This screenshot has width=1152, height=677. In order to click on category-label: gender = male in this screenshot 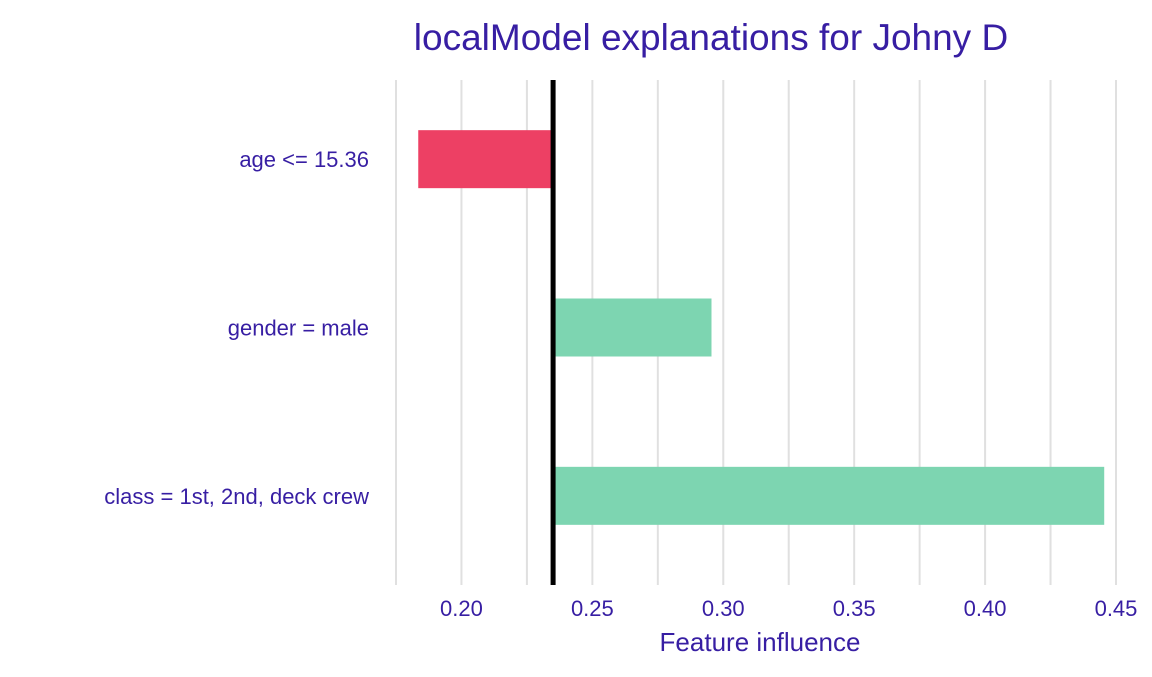, I will do `click(298, 328)`.